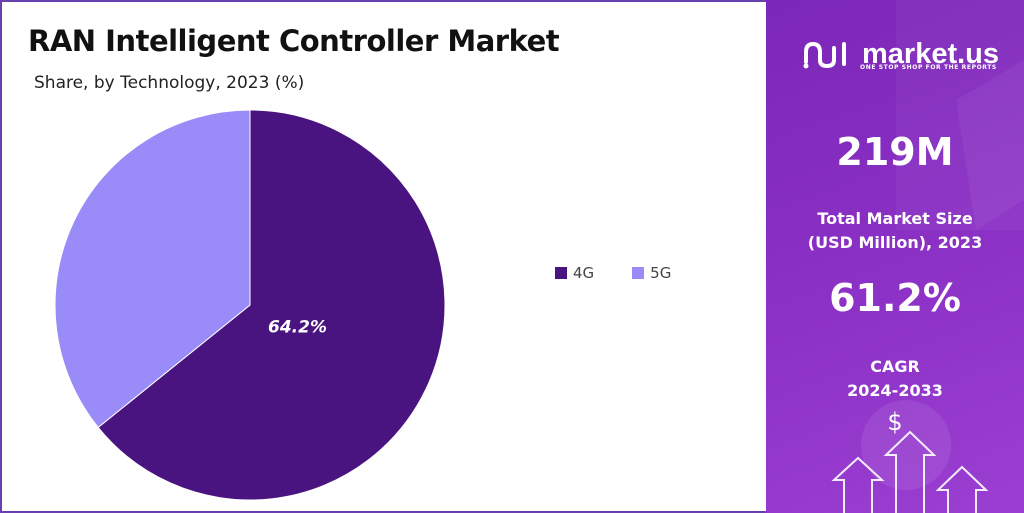 The image size is (1024, 513). What do you see at coordinates (561, 273) in the screenshot?
I see `legend-swatch-4g` at bounding box center [561, 273].